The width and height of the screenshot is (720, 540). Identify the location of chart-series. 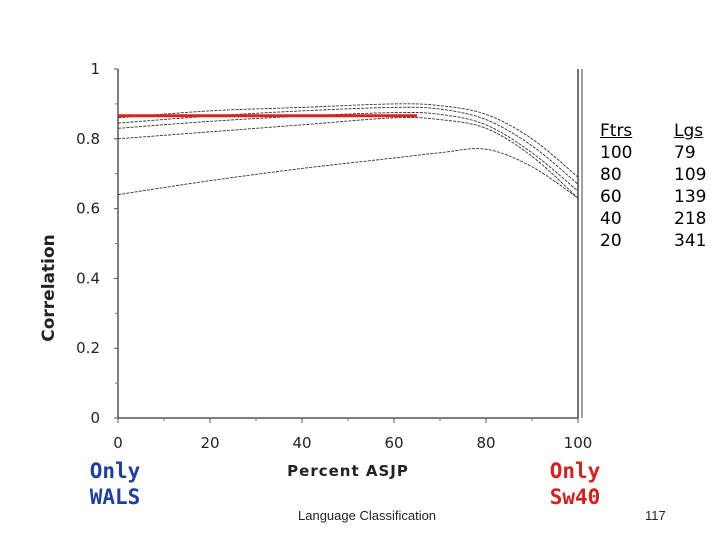
(348, 151).